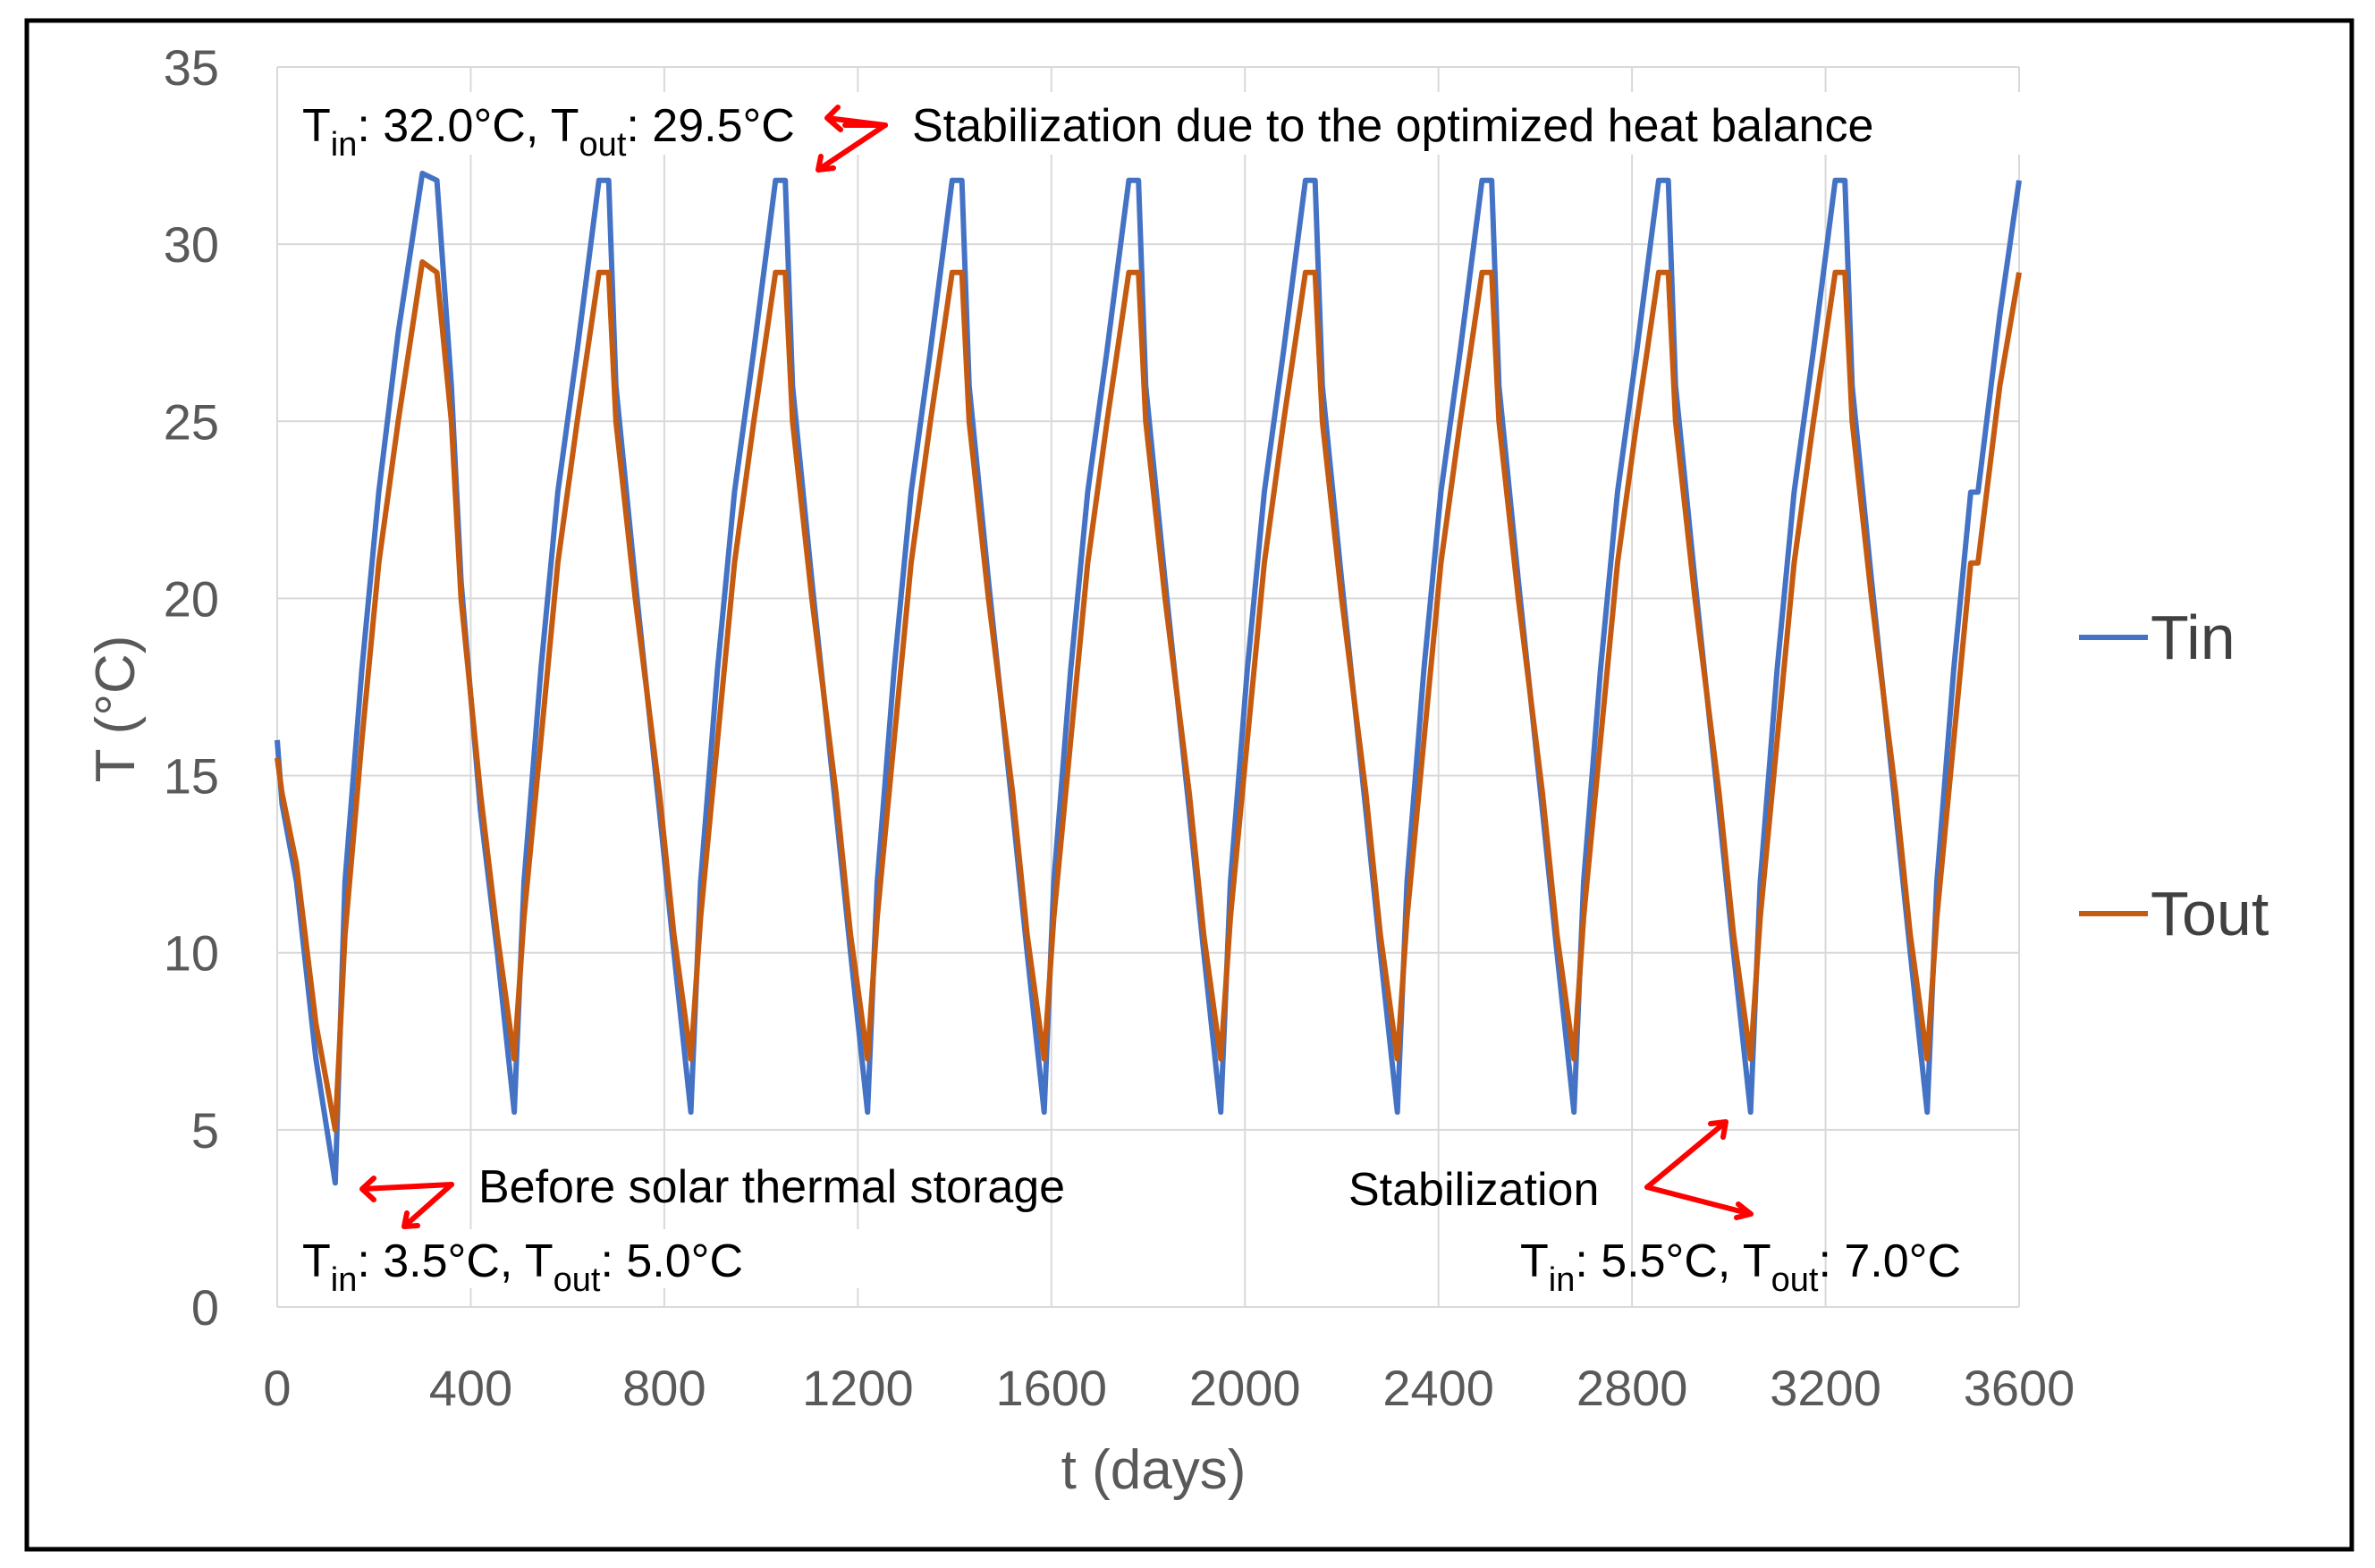 The width and height of the screenshot is (2375, 1568). Describe the element at coordinates (858, 1388) in the screenshot. I see `x-tick-label: 1200` at that location.